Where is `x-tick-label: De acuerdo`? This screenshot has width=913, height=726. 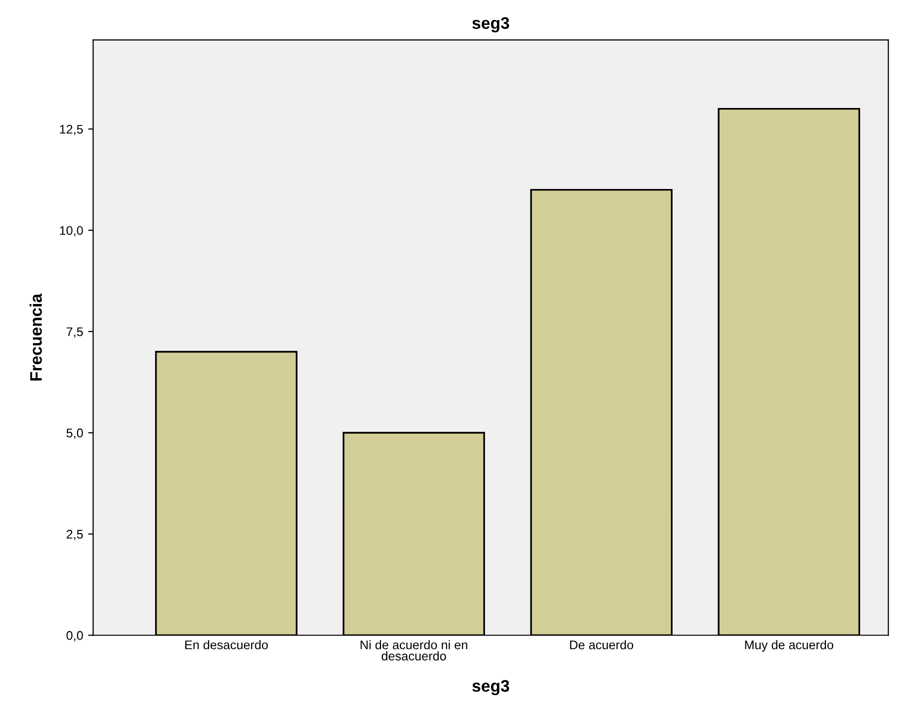 x-tick-label: De acuerdo is located at coordinates (602, 645).